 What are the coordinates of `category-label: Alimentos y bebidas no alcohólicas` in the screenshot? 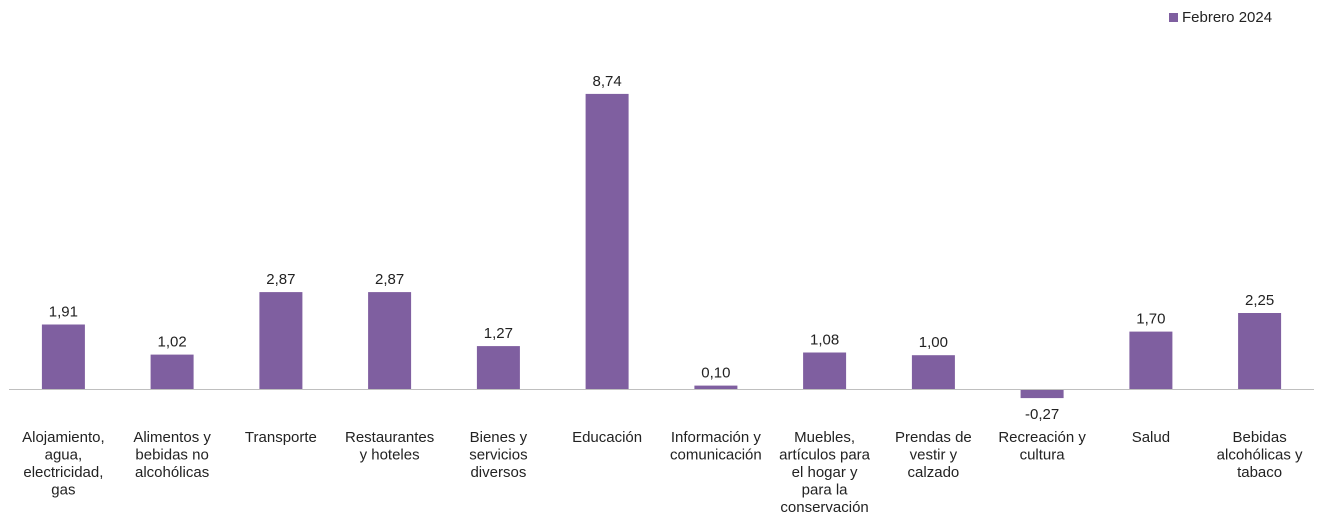 It's located at (172, 455).